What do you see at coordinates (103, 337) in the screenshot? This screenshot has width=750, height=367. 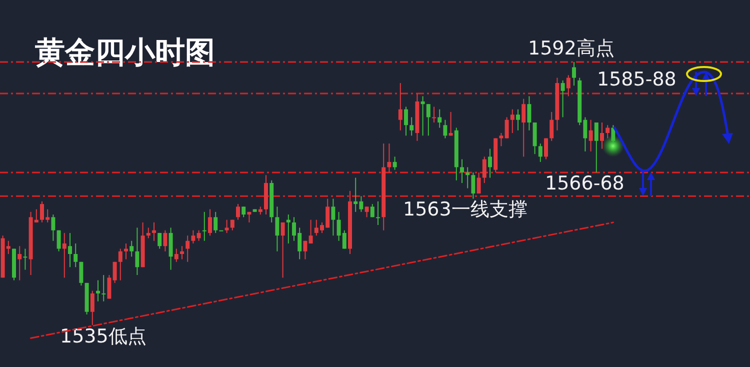 I see `text: 1535低点` at bounding box center [103, 337].